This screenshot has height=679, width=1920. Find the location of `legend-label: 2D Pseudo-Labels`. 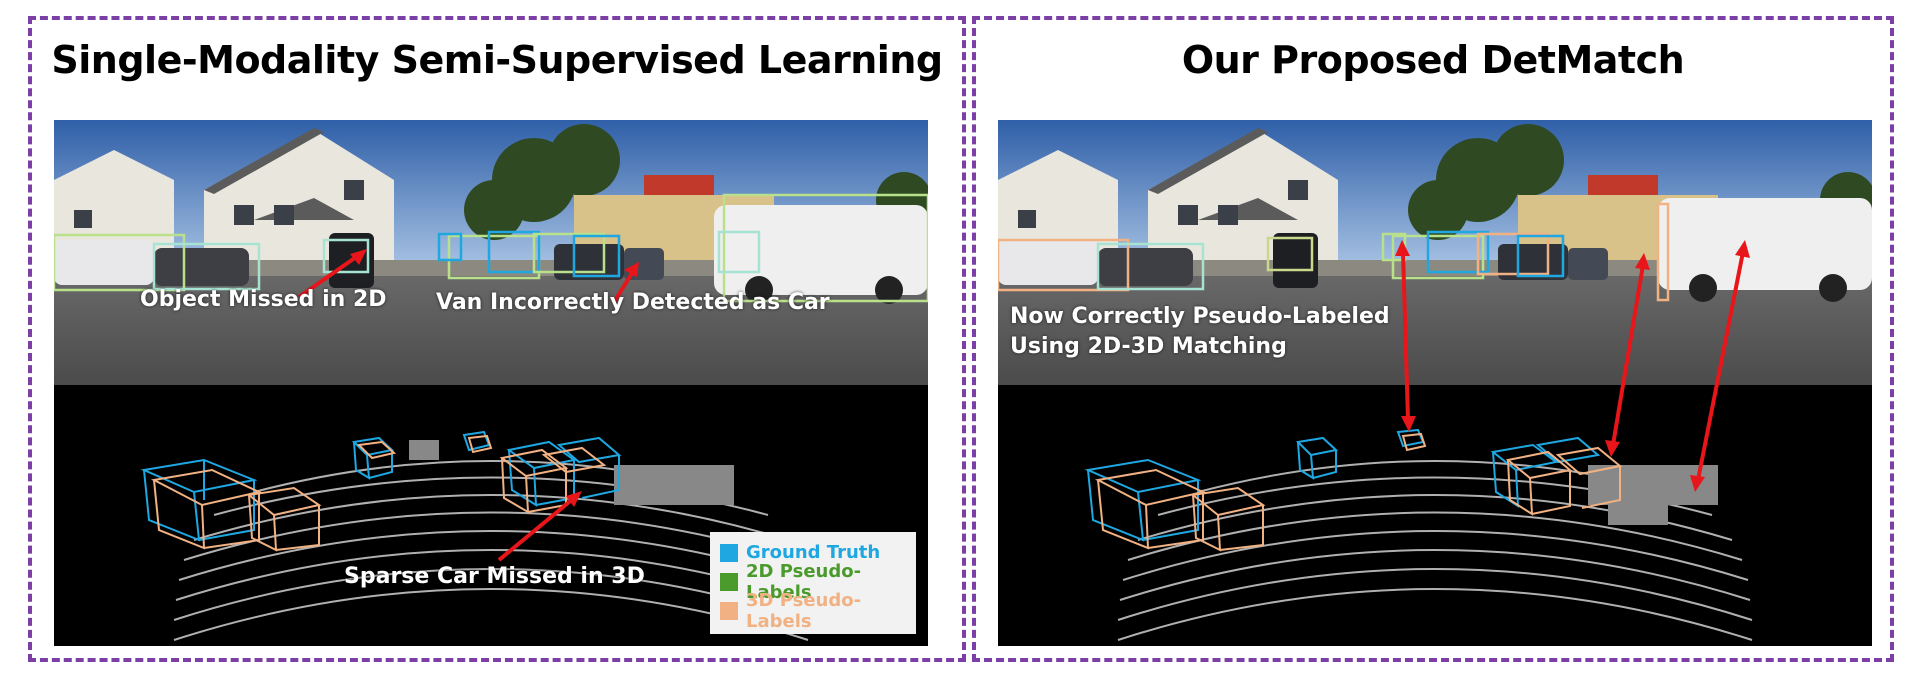

legend-label: 2D Pseudo-Labels is located at coordinates (804, 581).